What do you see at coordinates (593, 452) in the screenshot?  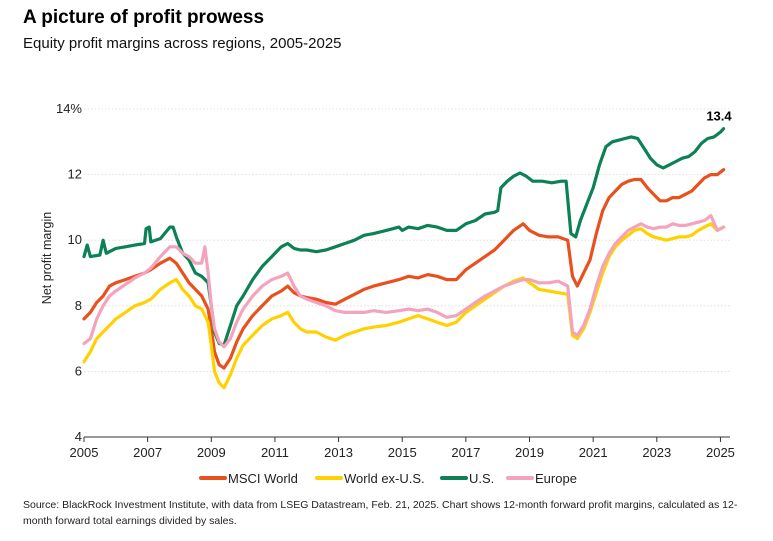 I see `x-tick-label: 2021` at bounding box center [593, 452].